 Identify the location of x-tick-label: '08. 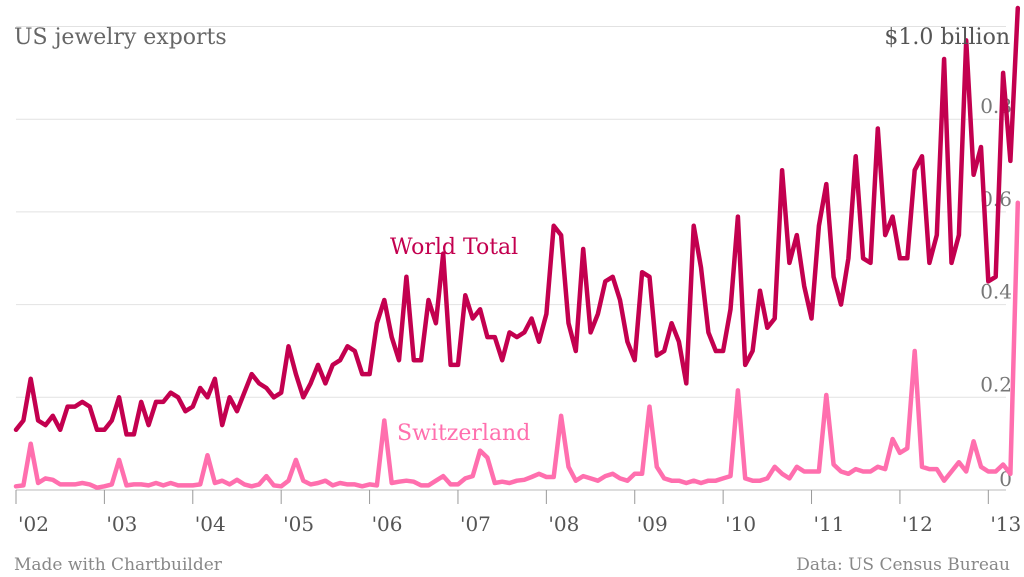
(563, 524).